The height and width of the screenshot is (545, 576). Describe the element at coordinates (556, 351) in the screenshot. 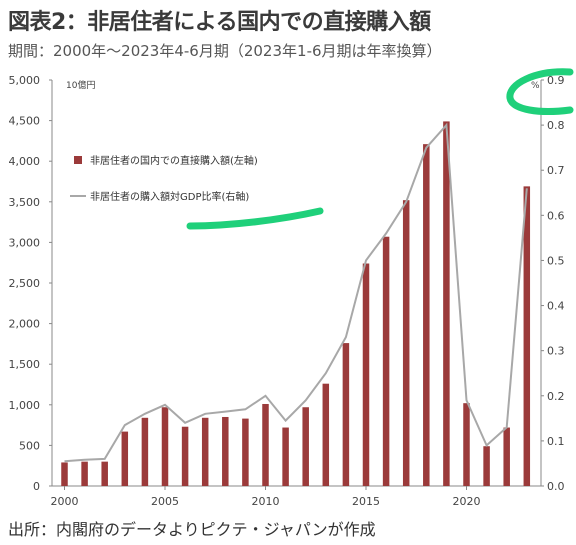

I see `right-tick-label: 0.3` at that location.